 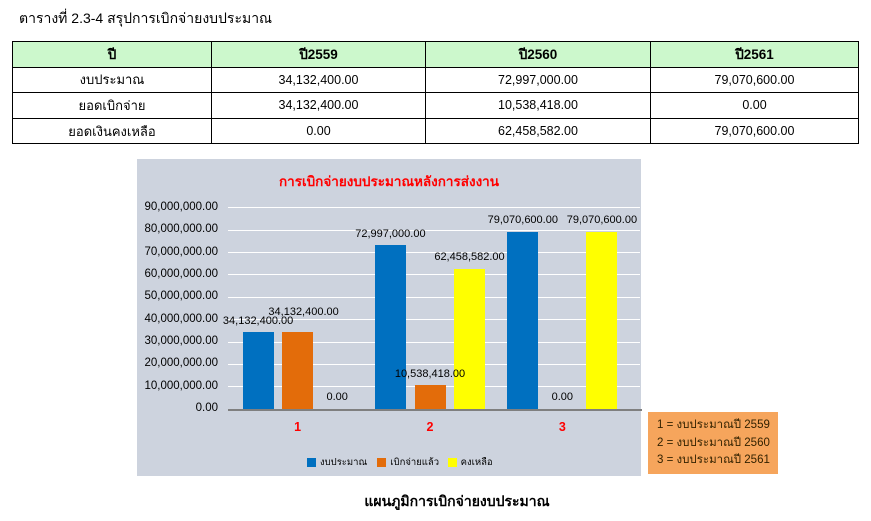 What do you see at coordinates (754, 131) in the screenshot?
I see `cell-remaining-2561: 79,070,600.00` at bounding box center [754, 131].